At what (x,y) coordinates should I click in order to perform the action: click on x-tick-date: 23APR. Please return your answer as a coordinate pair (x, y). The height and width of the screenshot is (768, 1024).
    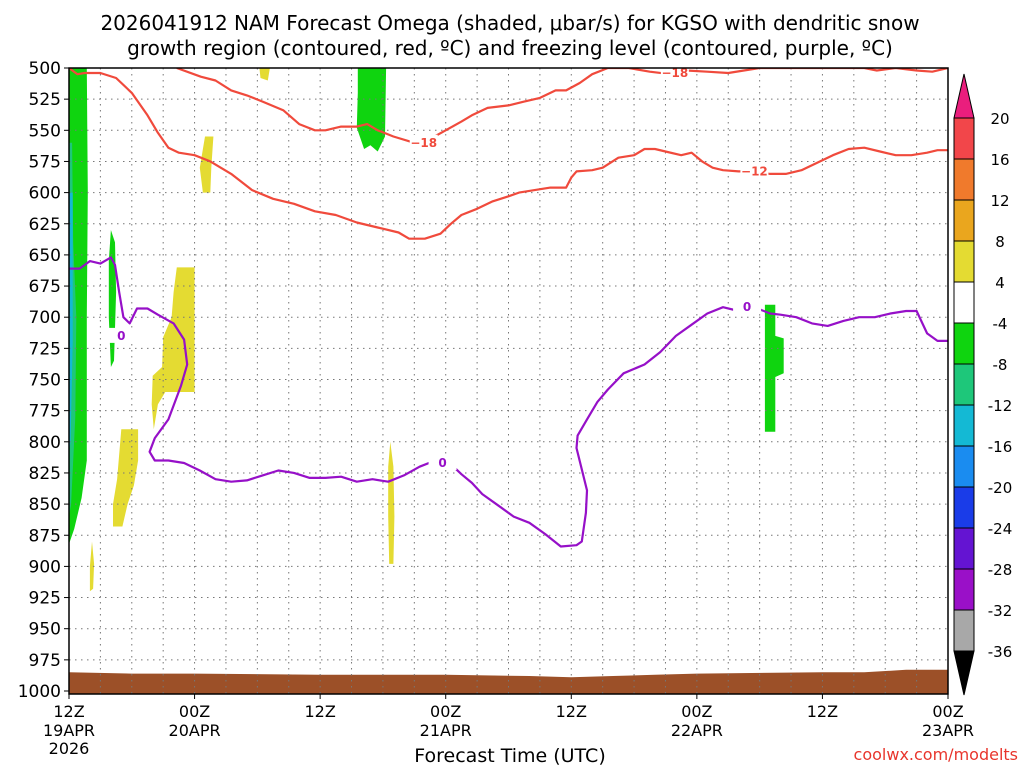
    Looking at the image, I should click on (948, 730).